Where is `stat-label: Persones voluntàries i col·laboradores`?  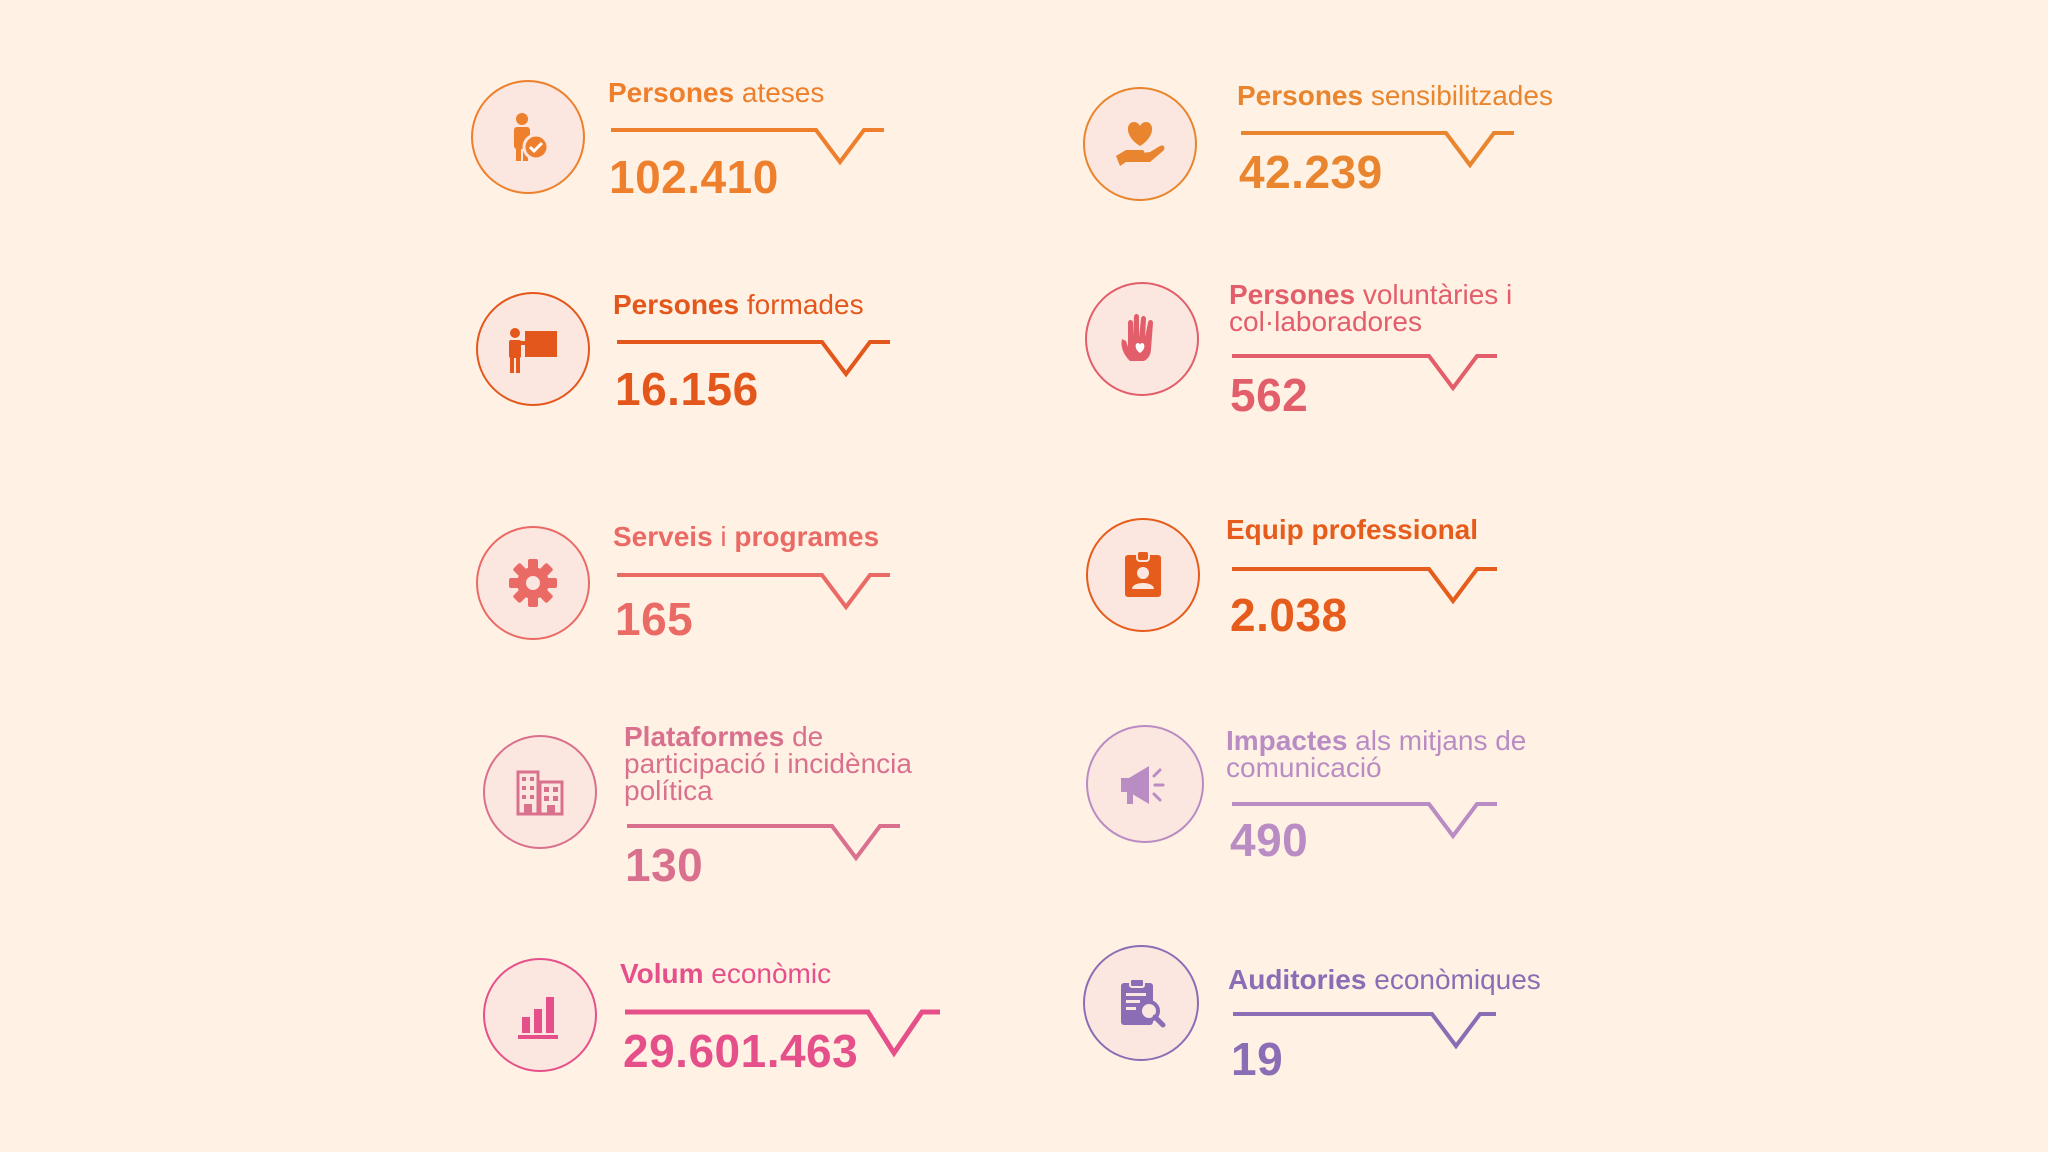
stat-label: Persones voluntàries i col·laboradores is located at coordinates (1371, 308).